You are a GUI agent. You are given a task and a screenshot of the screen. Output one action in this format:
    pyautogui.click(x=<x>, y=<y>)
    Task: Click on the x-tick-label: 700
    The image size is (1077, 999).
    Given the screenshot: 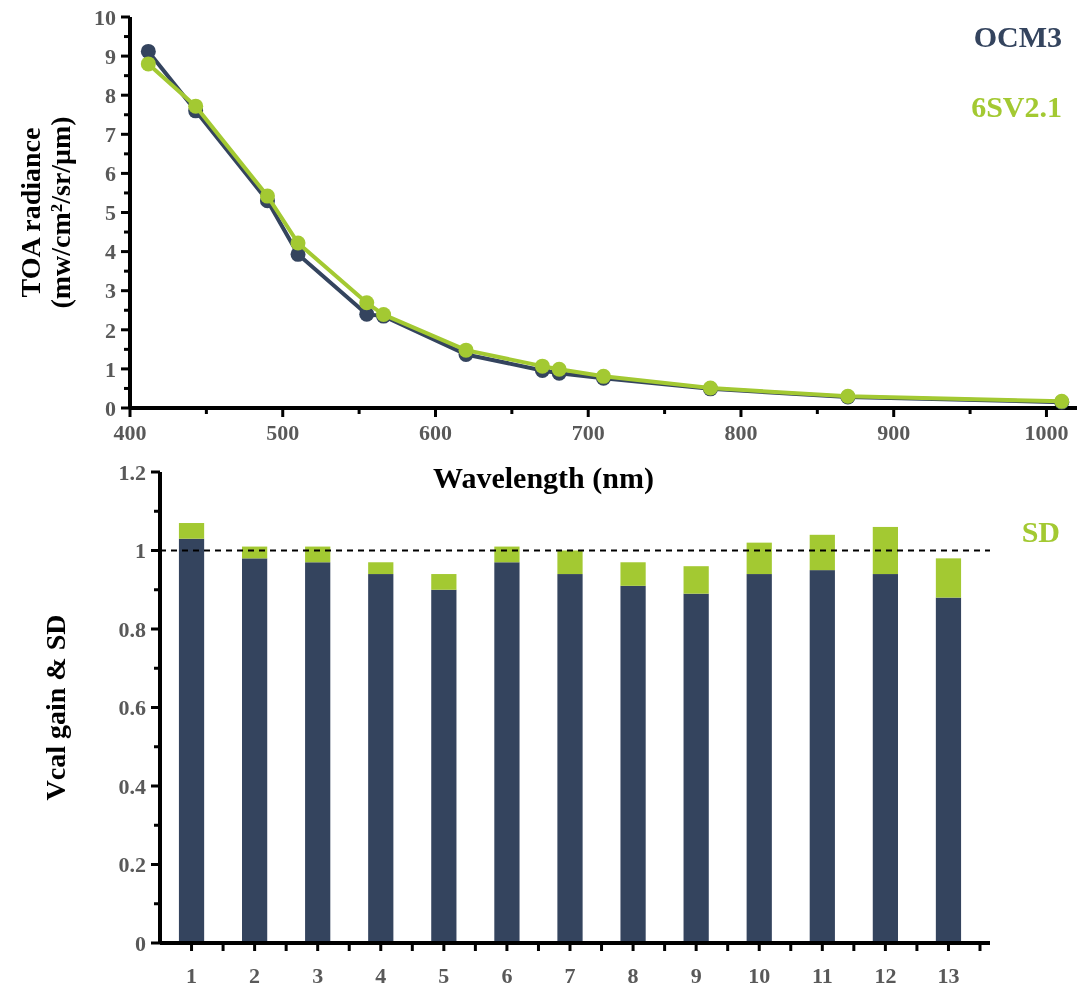 What is the action you would take?
    pyautogui.click(x=588, y=432)
    